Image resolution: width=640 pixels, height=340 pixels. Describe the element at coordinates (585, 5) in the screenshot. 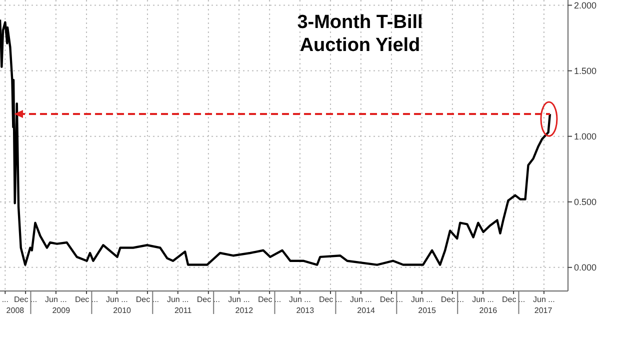

I see `y-tick-label: 2.000` at that location.